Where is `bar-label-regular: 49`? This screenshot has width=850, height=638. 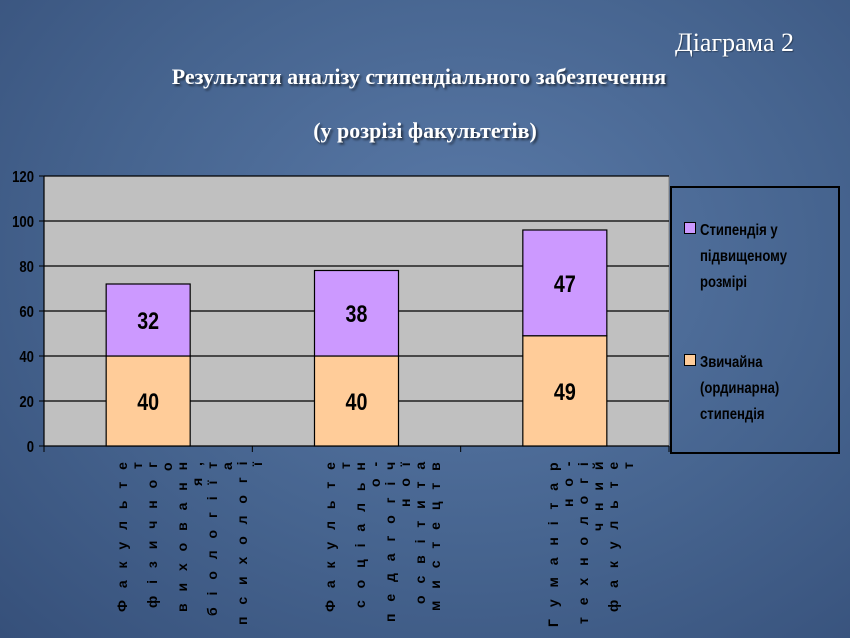 bar-label-regular: 49 is located at coordinates (565, 391).